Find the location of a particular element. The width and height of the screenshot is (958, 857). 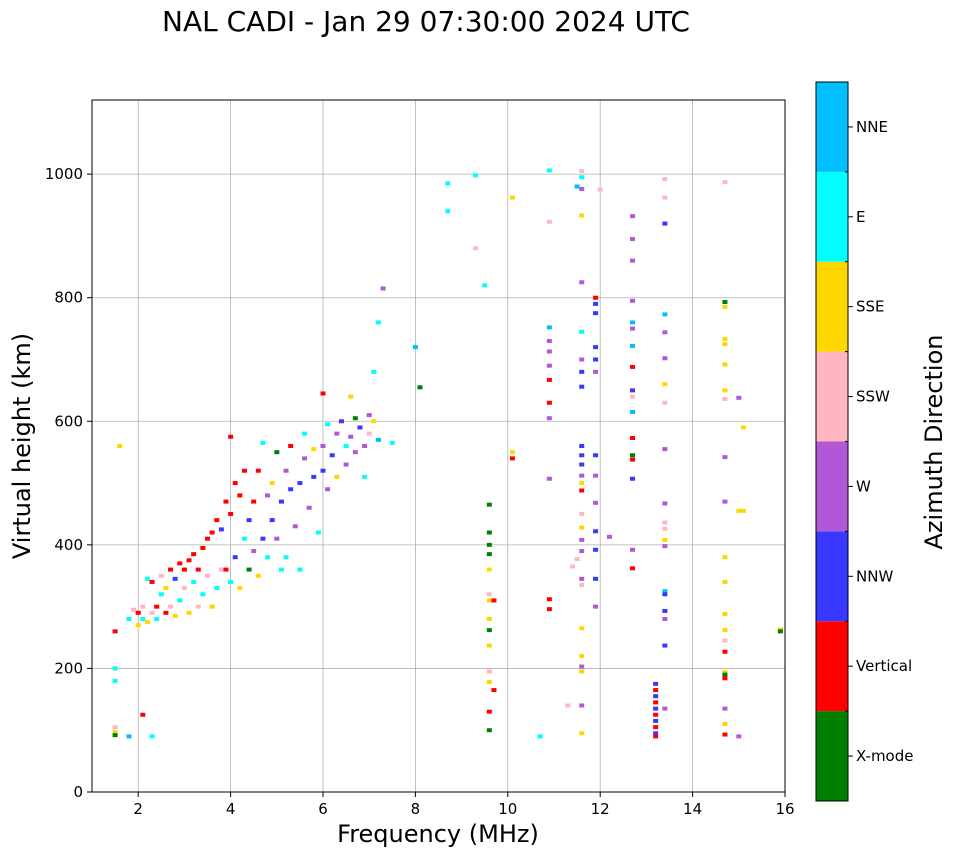

x-tick-label: 10 is located at coordinates (507, 809).